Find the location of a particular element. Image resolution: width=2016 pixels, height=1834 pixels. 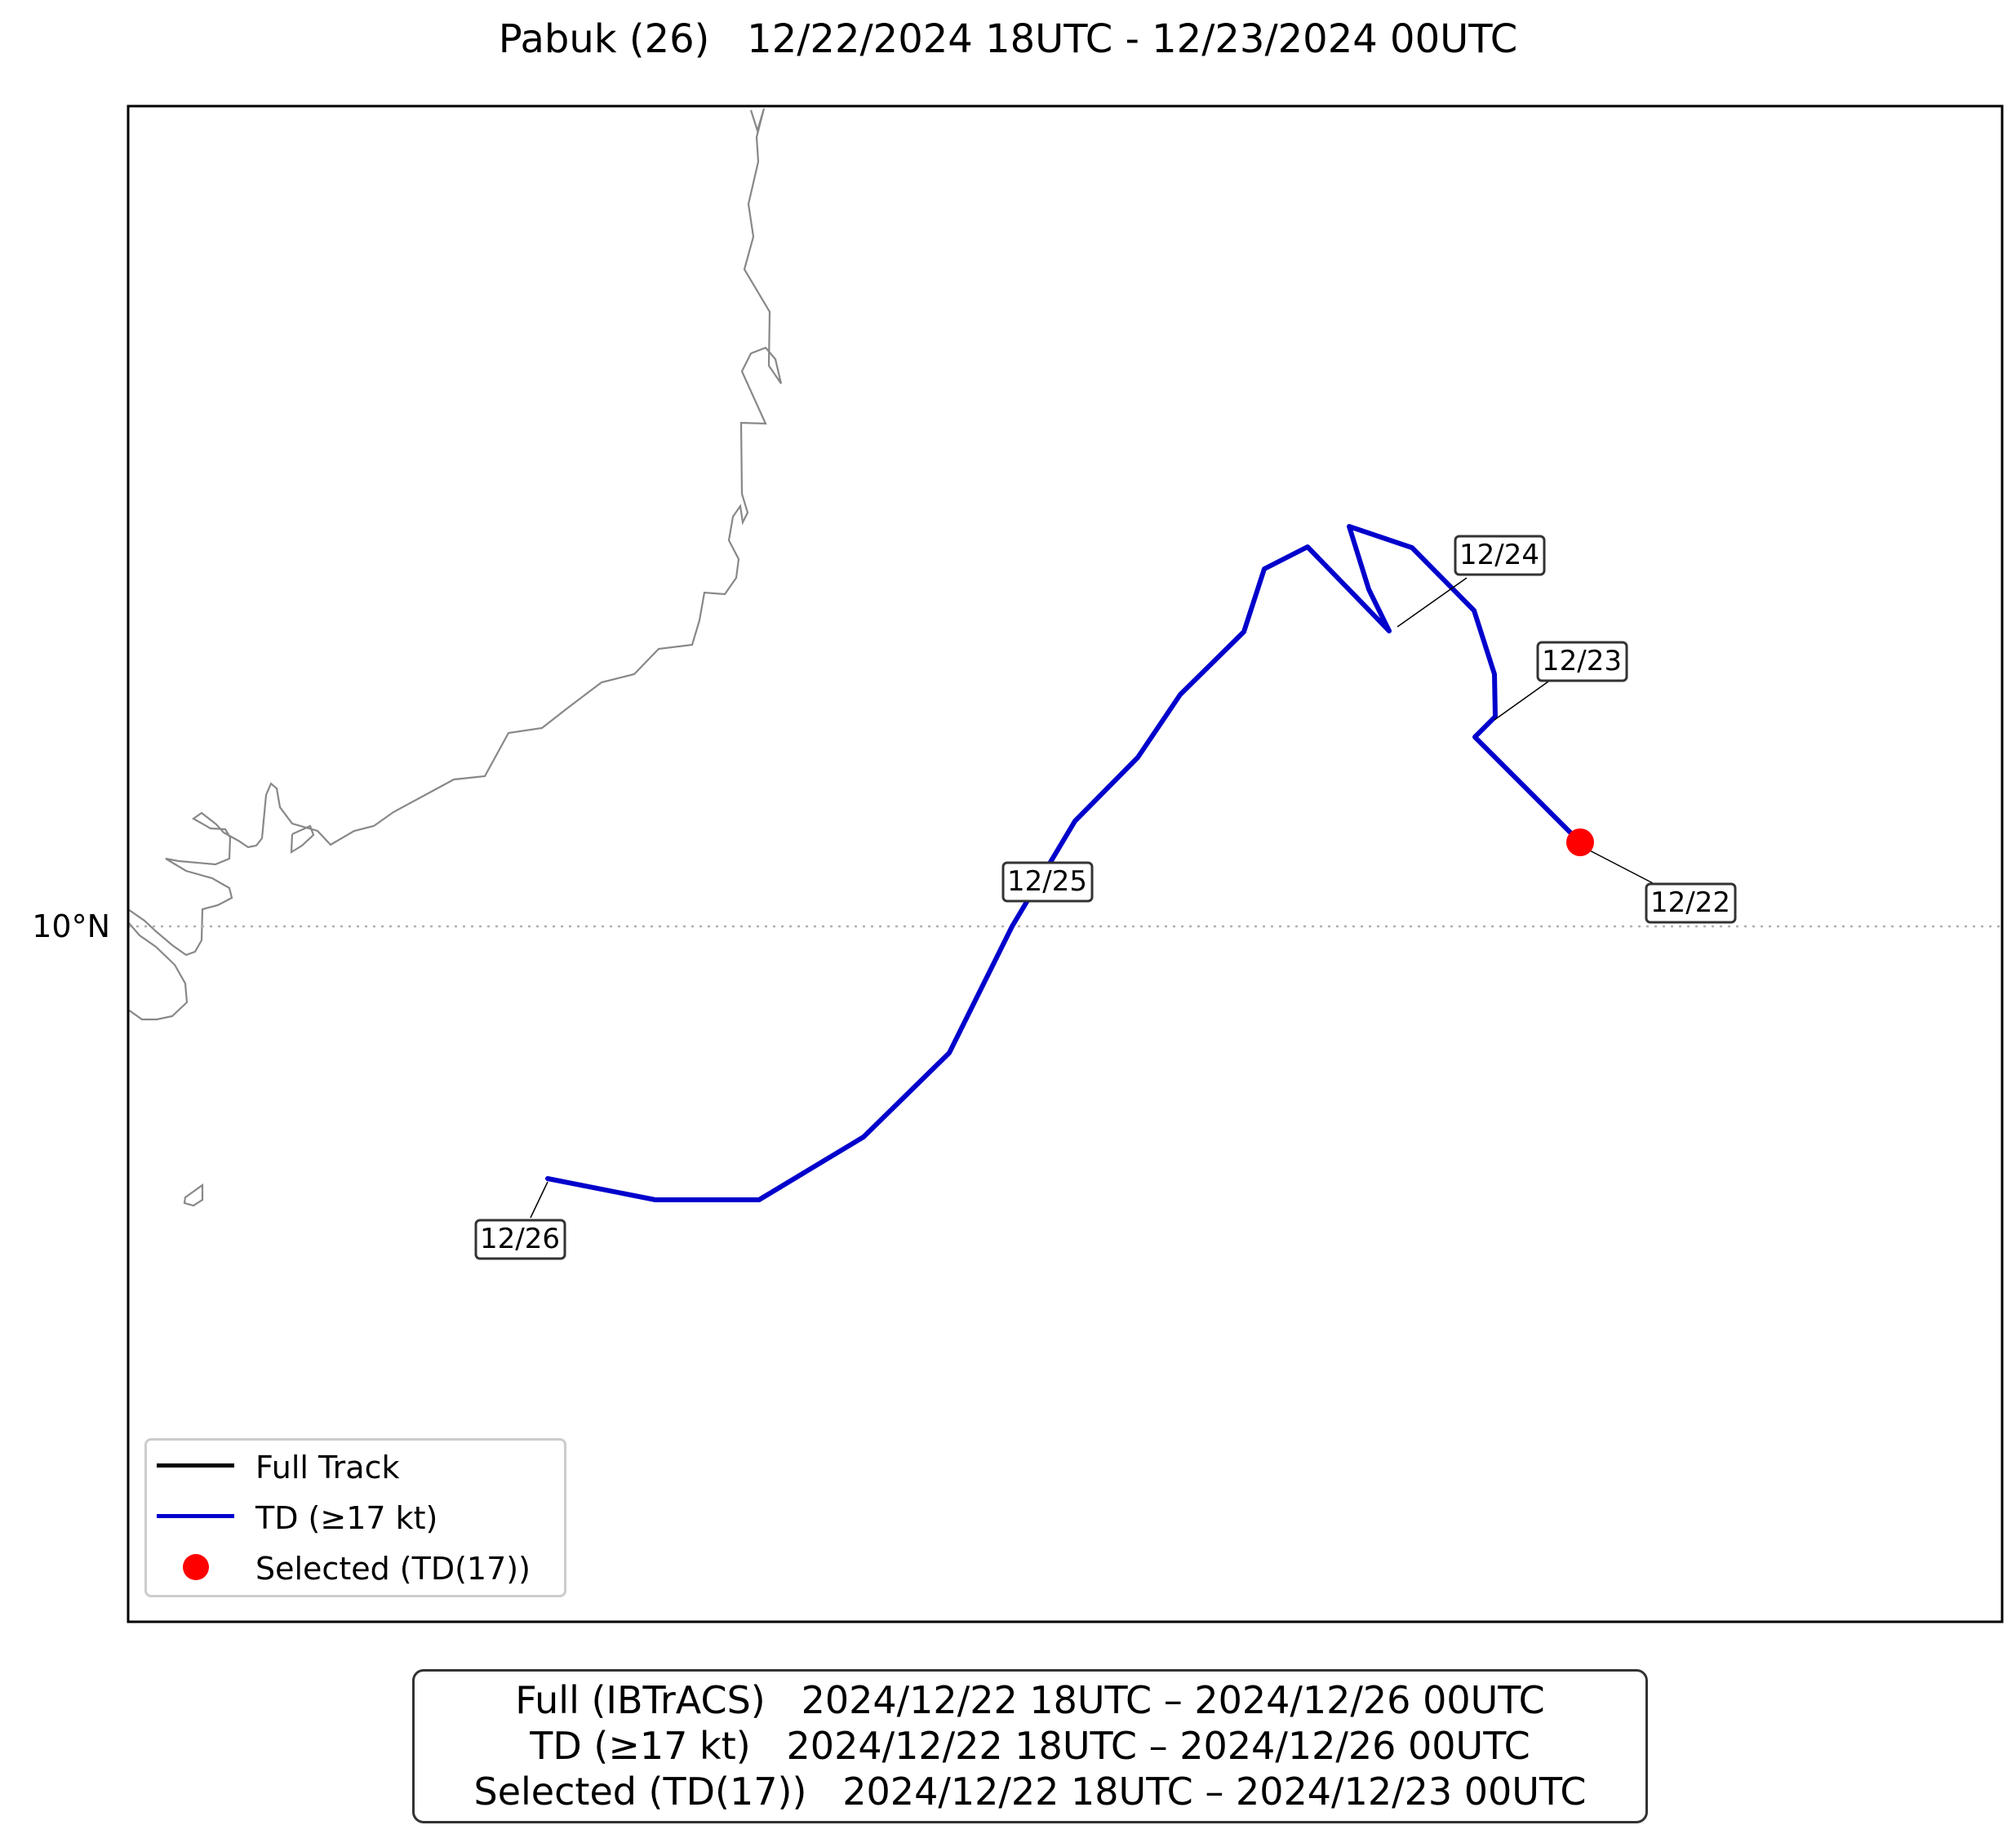

svg-text: 12/22 is located at coordinates (1690, 902).